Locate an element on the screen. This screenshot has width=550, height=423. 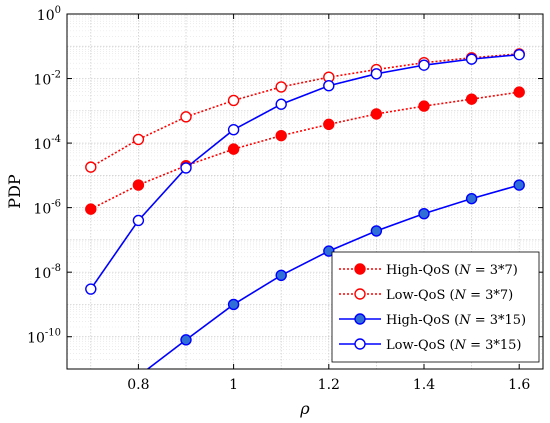
y-tick-label: 10⁻⁶ is located at coordinates (47, 208).